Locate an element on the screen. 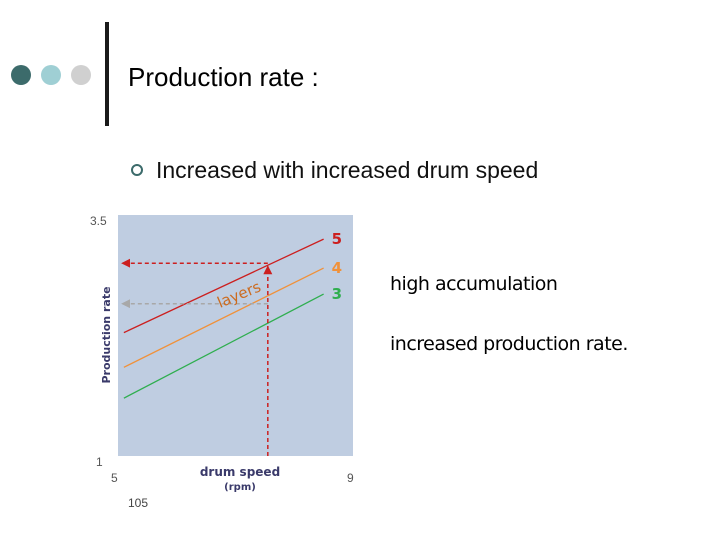 The width and height of the screenshot is (720, 540). page-number: 105 is located at coordinates (138, 503).